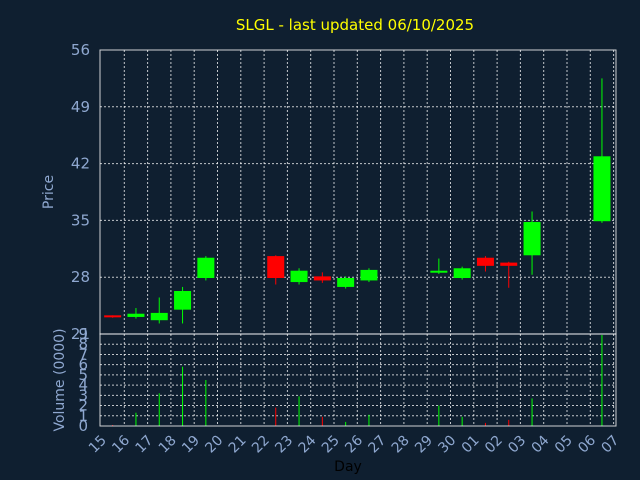 The width and height of the screenshot is (640, 480). I want to click on volume-tick-label: 3, so click(83, 395).